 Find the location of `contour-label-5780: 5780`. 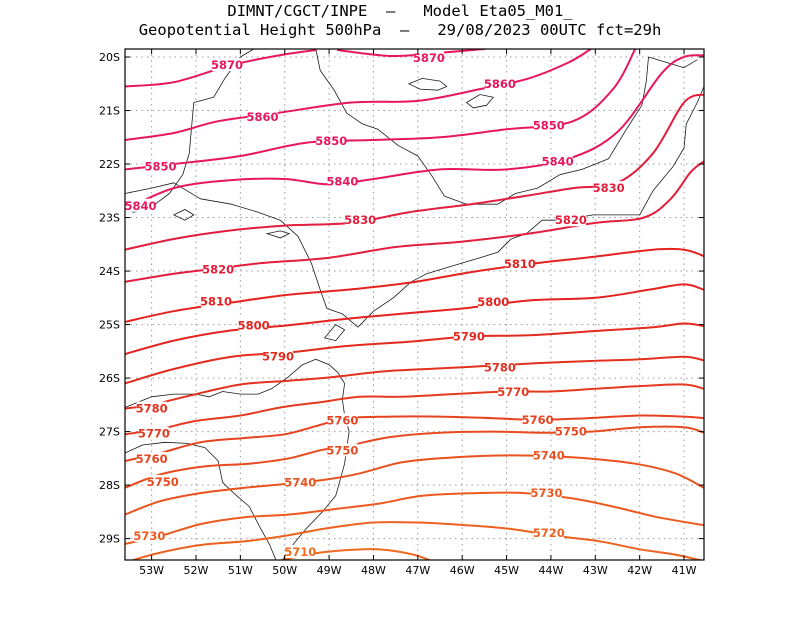

contour-label-5780: 5780 is located at coordinates (500, 367).